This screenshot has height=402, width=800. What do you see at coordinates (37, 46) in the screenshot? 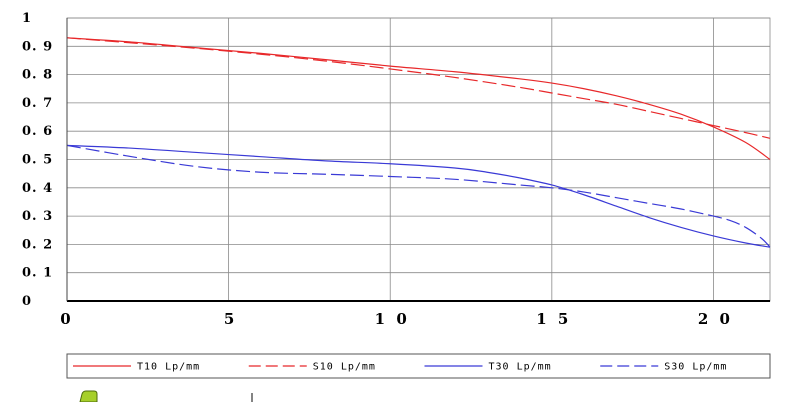
I see `y-tick-label: 0. 9` at bounding box center [37, 46].